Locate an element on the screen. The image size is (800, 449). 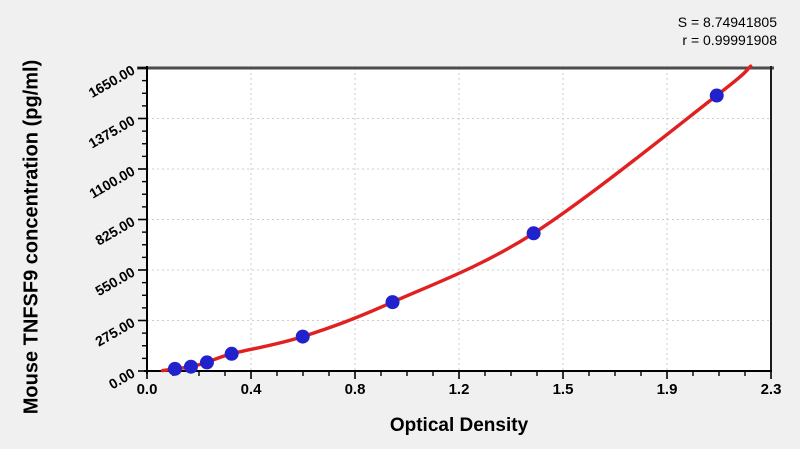
x-tick-label: 2.3 is located at coordinates (771, 389).